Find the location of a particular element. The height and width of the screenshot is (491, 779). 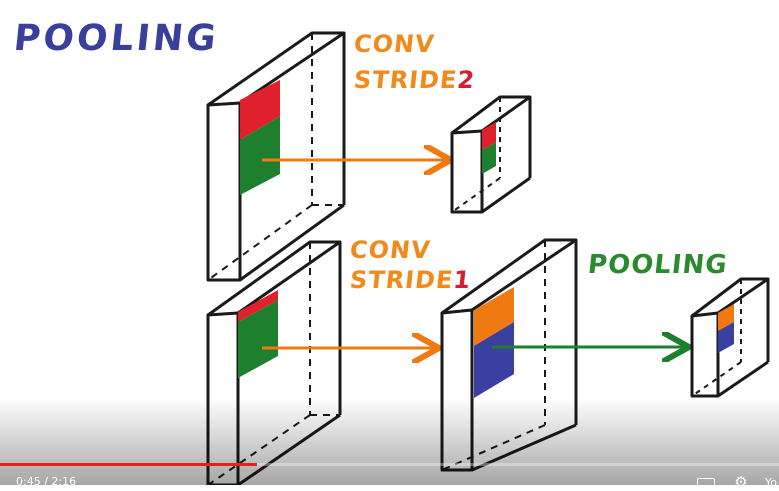

label-stride-top: STRIDE2 is located at coordinates (415, 80).